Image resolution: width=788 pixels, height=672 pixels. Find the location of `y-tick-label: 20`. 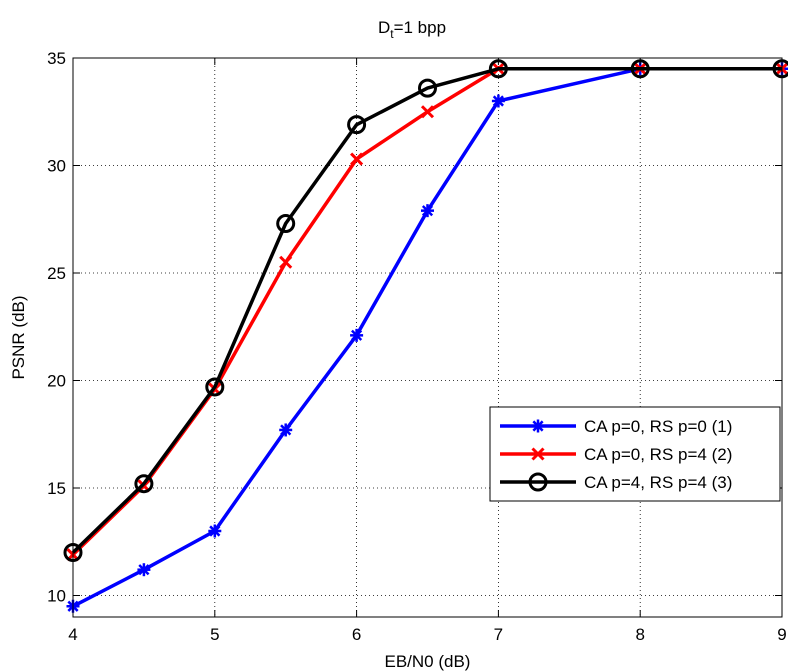

y-tick-label: 20 is located at coordinates (56, 381).